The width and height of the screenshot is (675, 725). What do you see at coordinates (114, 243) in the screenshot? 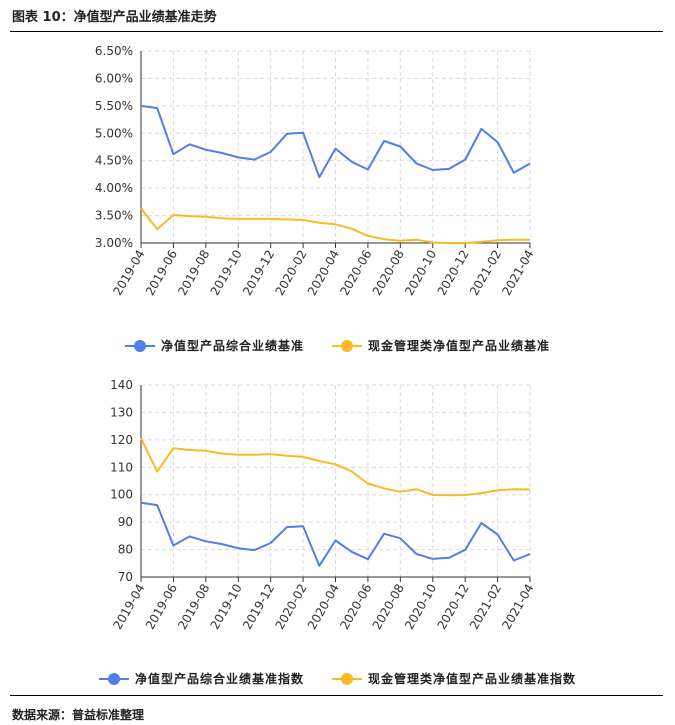
I see `y-tick-label: 3.00%` at bounding box center [114, 243].